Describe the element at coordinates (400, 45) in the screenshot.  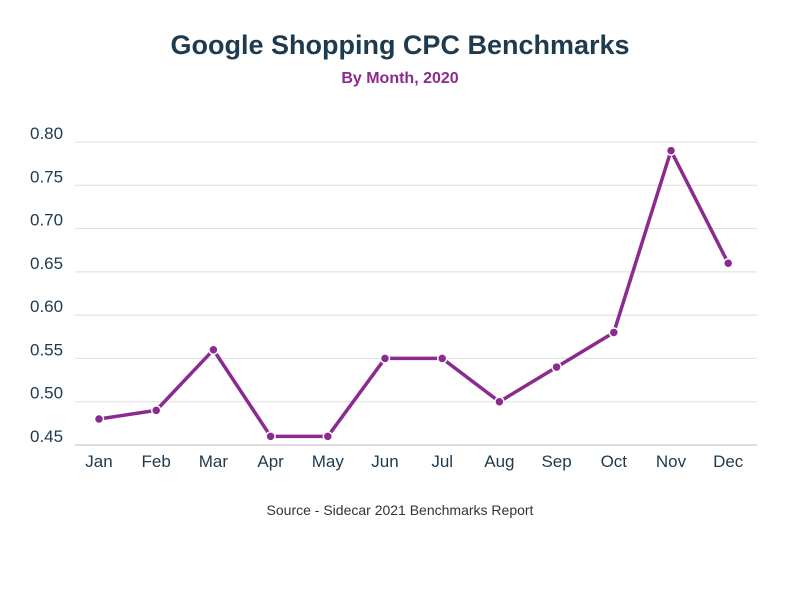
I see `chart-title: Google Shopping CPC Benchmarks` at that location.